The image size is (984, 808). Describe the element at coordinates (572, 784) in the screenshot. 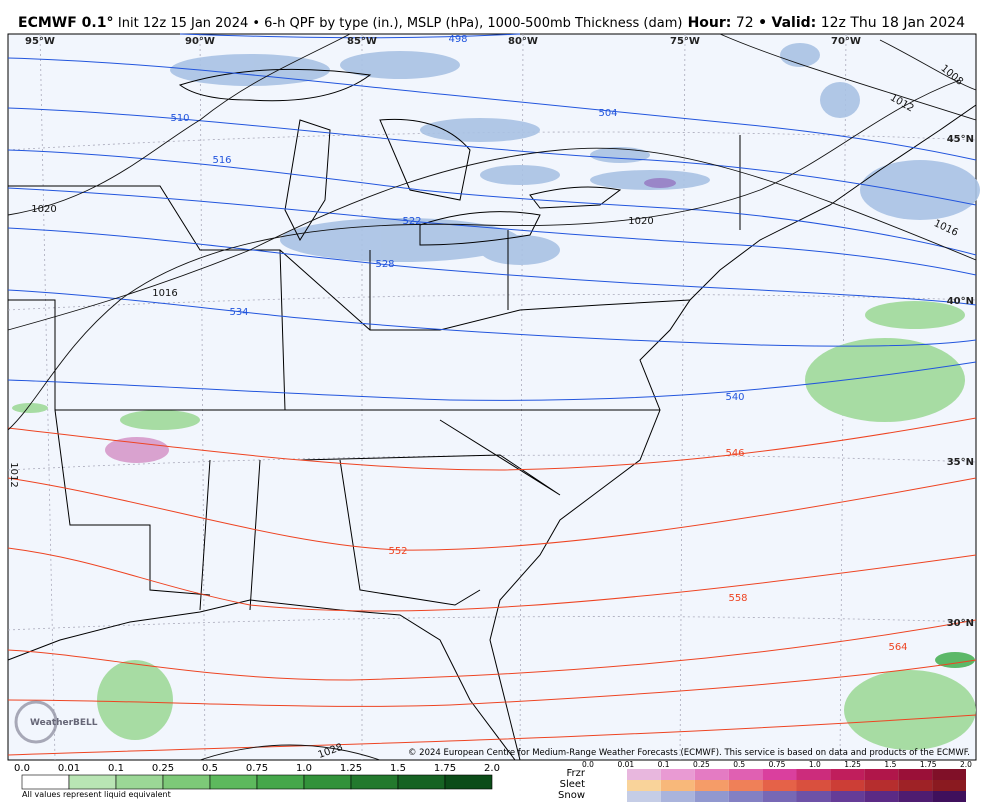

I see `type-label: Sleet` at that location.